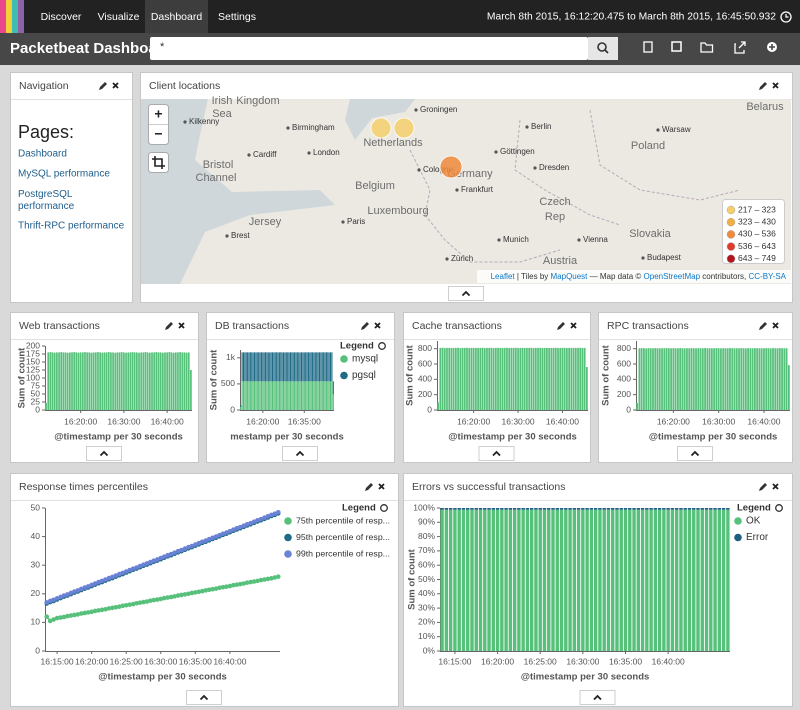 This screenshot has height=710, width=800. I want to click on search-button, so click(603, 48).